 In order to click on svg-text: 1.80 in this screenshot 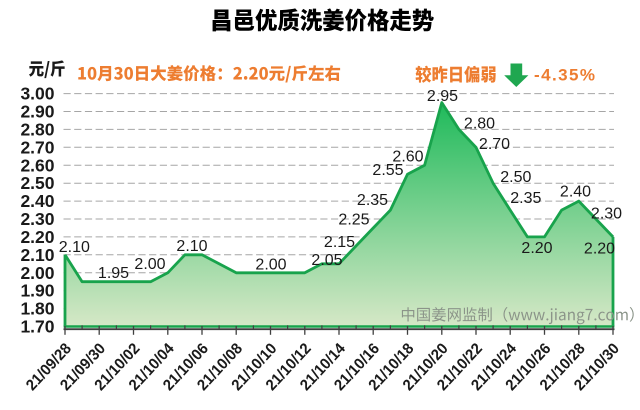, I will do `click(37, 309)`.